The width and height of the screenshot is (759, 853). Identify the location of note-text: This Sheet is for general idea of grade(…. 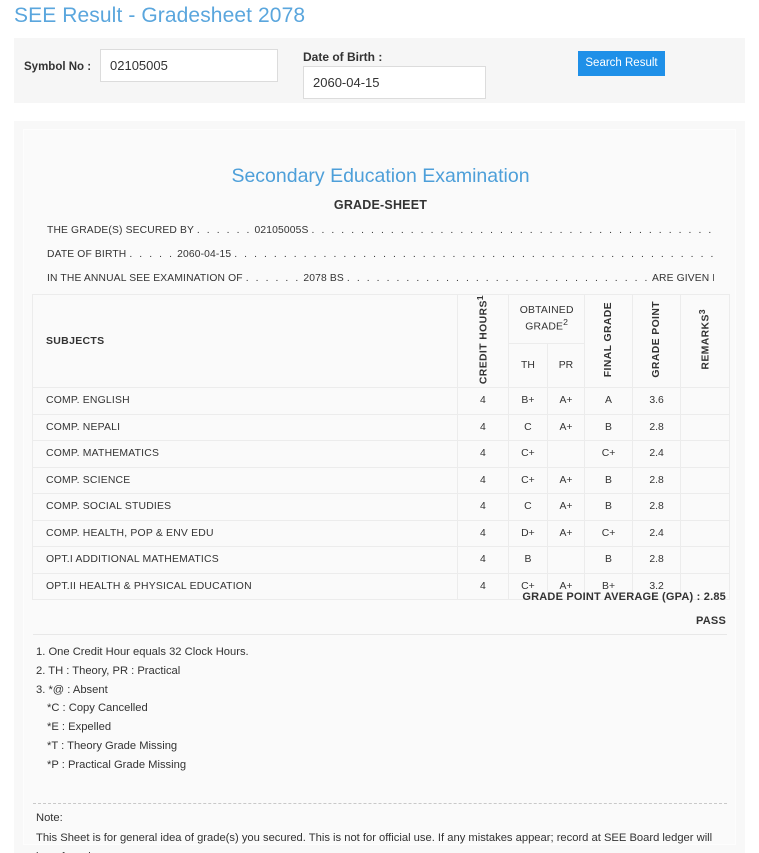
(374, 842).